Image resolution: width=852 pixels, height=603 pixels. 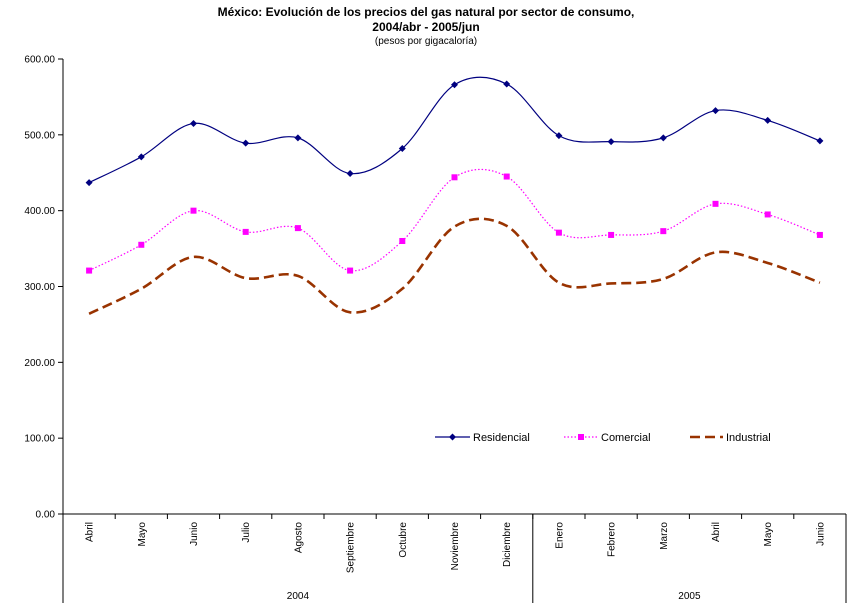 I want to click on legend-item-comercial: Comercial, so click(x=607, y=438).